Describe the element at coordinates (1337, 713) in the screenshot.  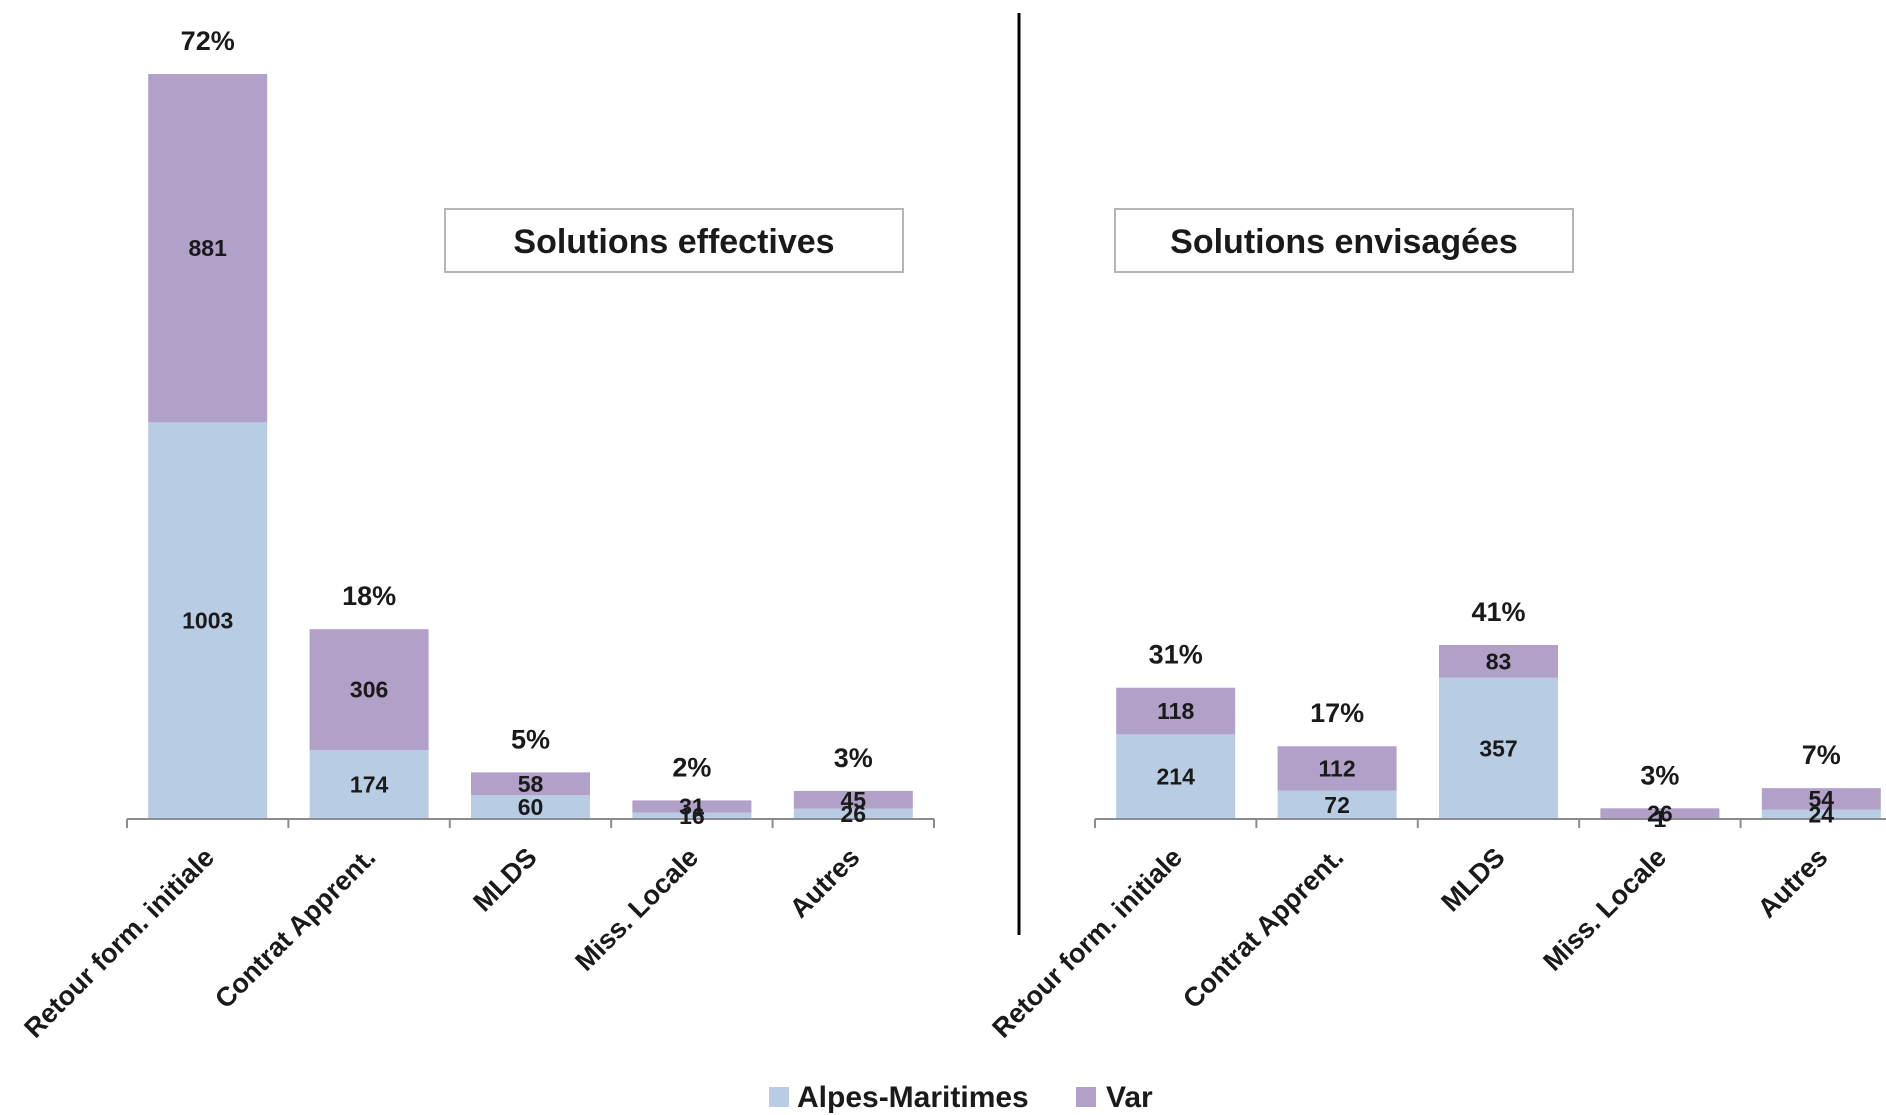
I see `percent-label: 17%` at that location.